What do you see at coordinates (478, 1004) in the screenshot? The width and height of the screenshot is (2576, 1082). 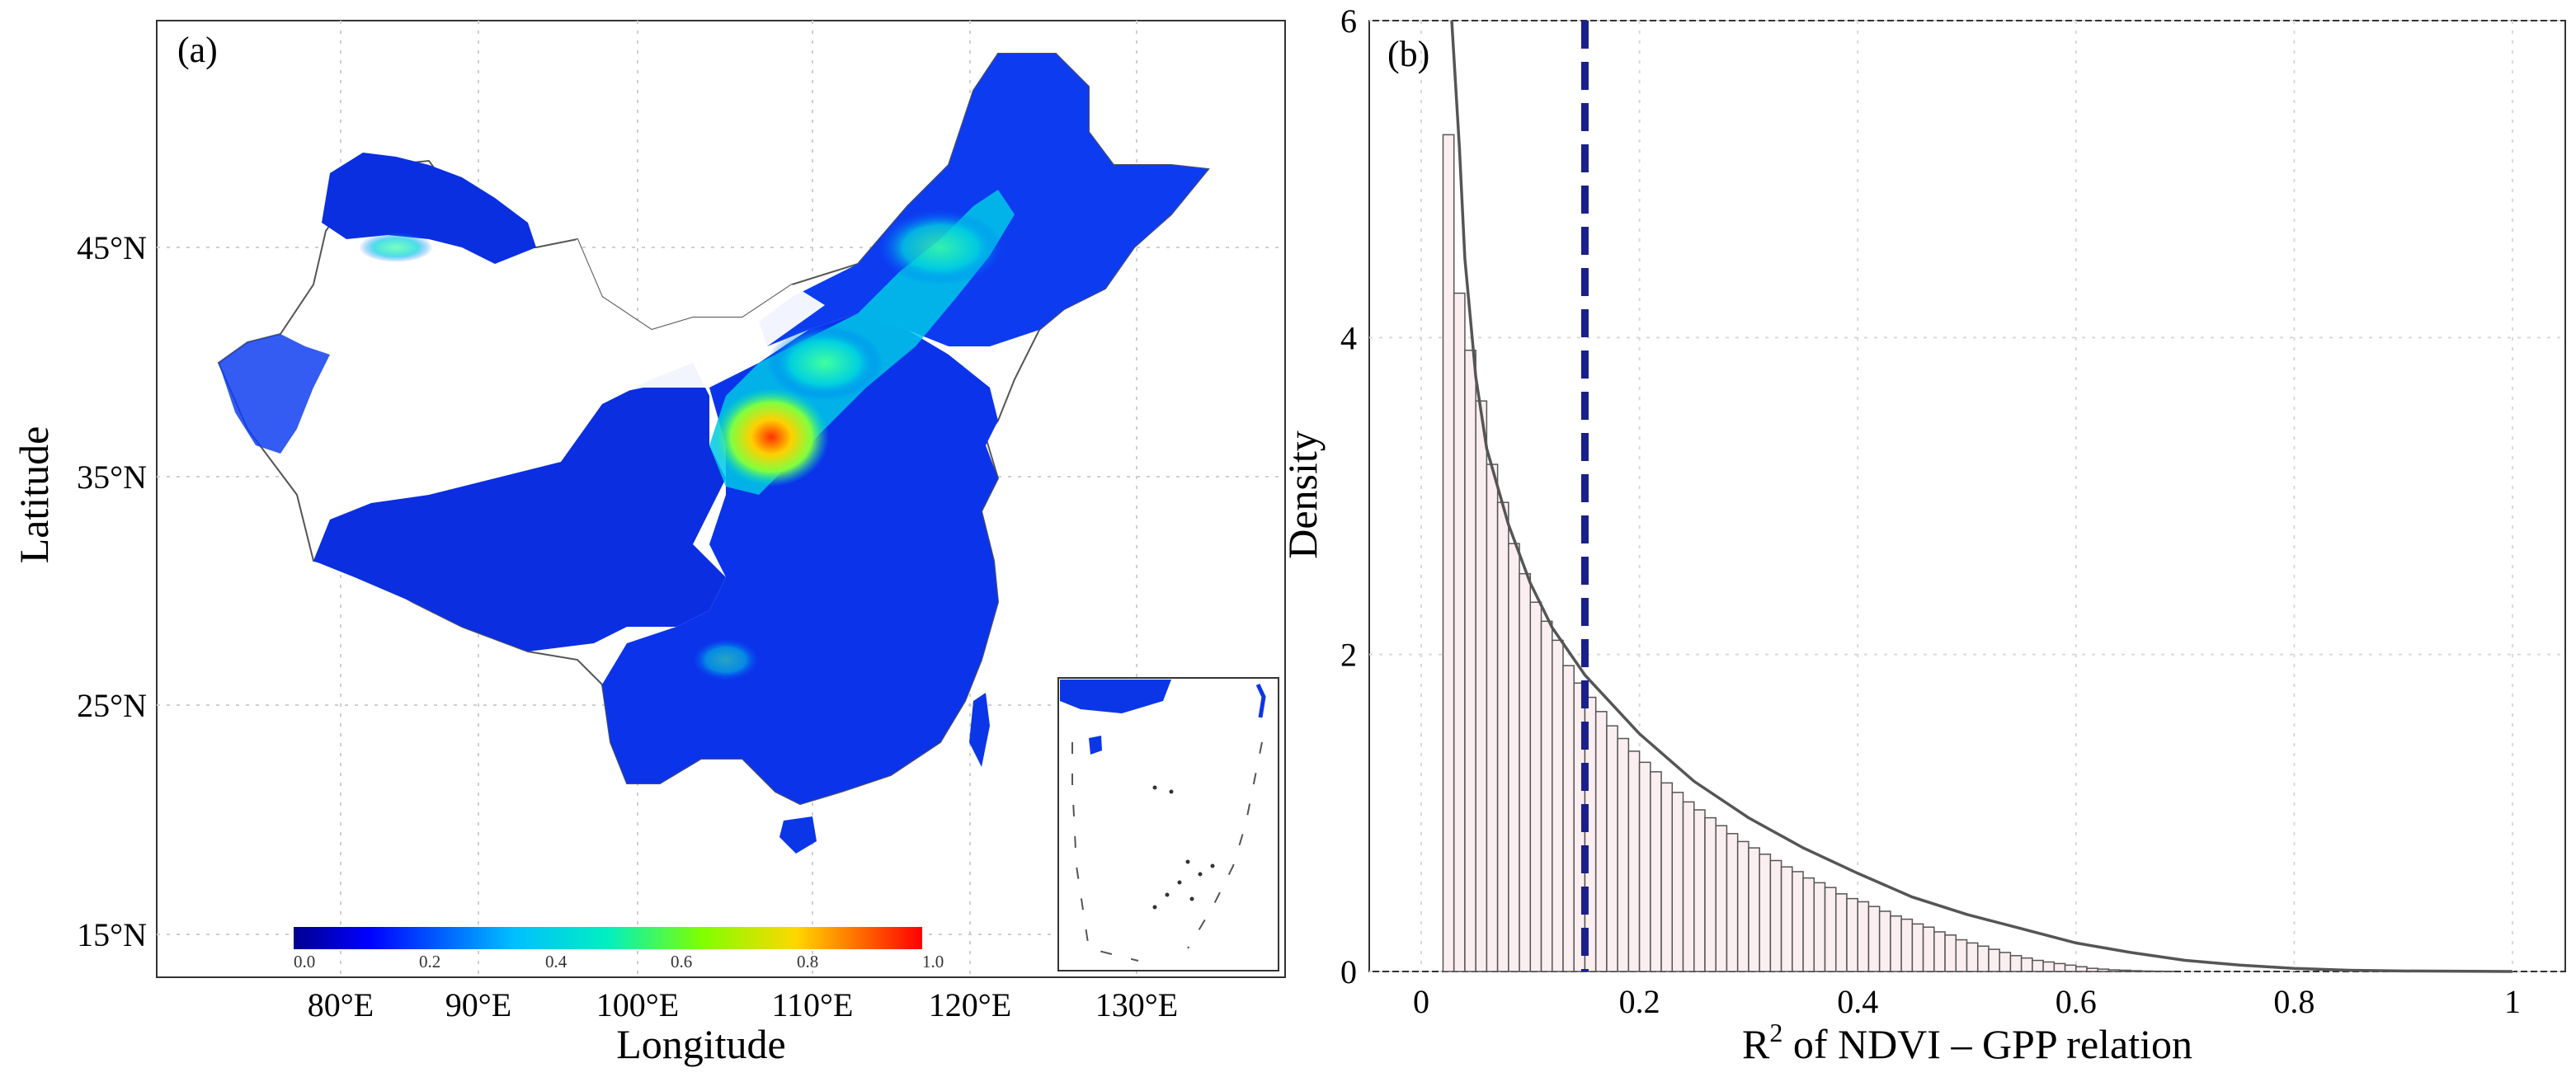 I see `map-x-tick: 90°E` at bounding box center [478, 1004].